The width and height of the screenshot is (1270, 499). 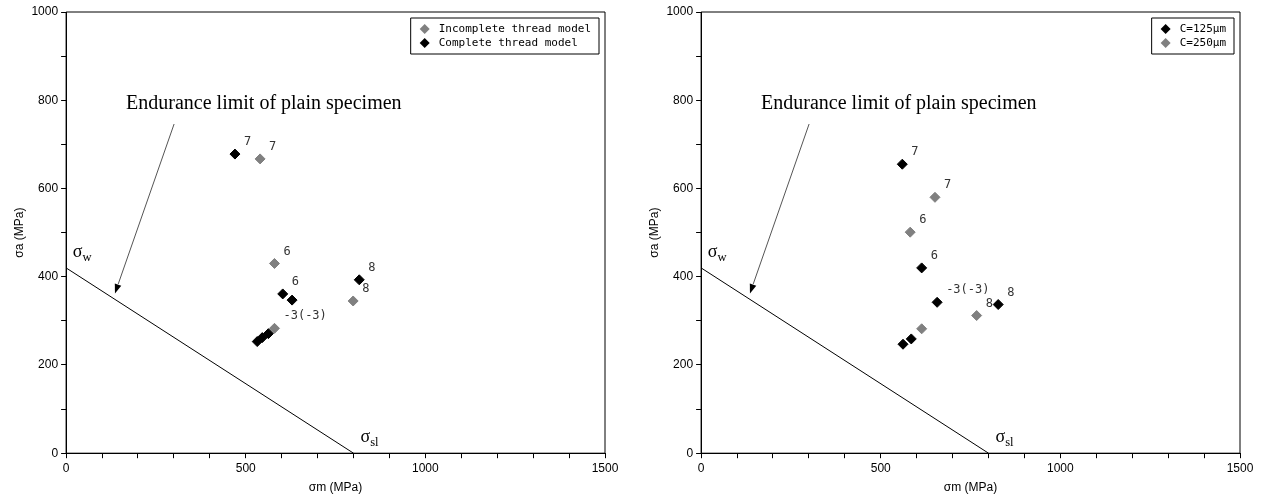 What do you see at coordinates (515, 28) in the screenshot?
I see `legend-label: Incomplete thread model` at bounding box center [515, 28].